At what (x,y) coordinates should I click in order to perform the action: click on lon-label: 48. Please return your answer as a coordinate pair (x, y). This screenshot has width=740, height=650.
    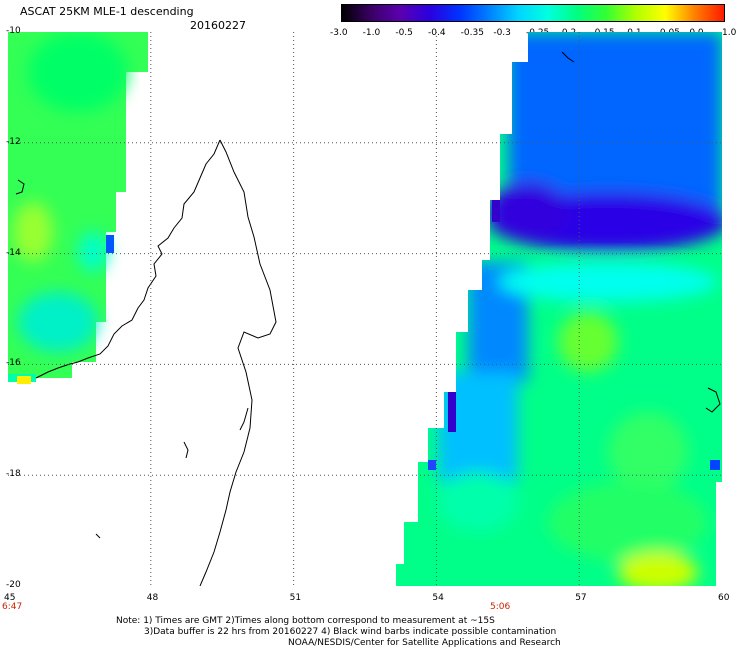
    Looking at the image, I should click on (152, 598).